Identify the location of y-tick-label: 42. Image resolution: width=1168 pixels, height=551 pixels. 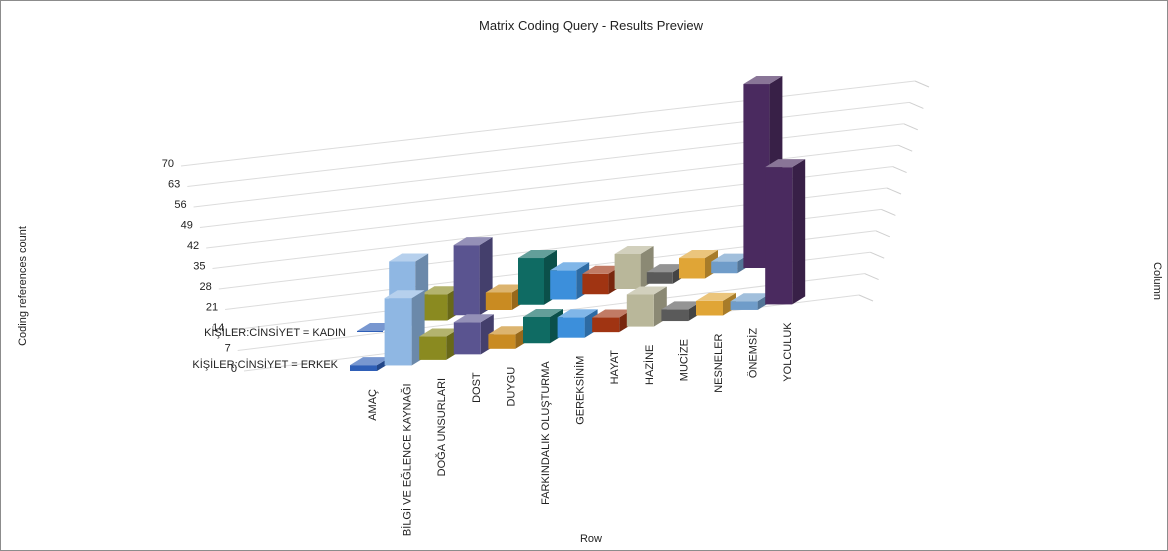
(193, 246).